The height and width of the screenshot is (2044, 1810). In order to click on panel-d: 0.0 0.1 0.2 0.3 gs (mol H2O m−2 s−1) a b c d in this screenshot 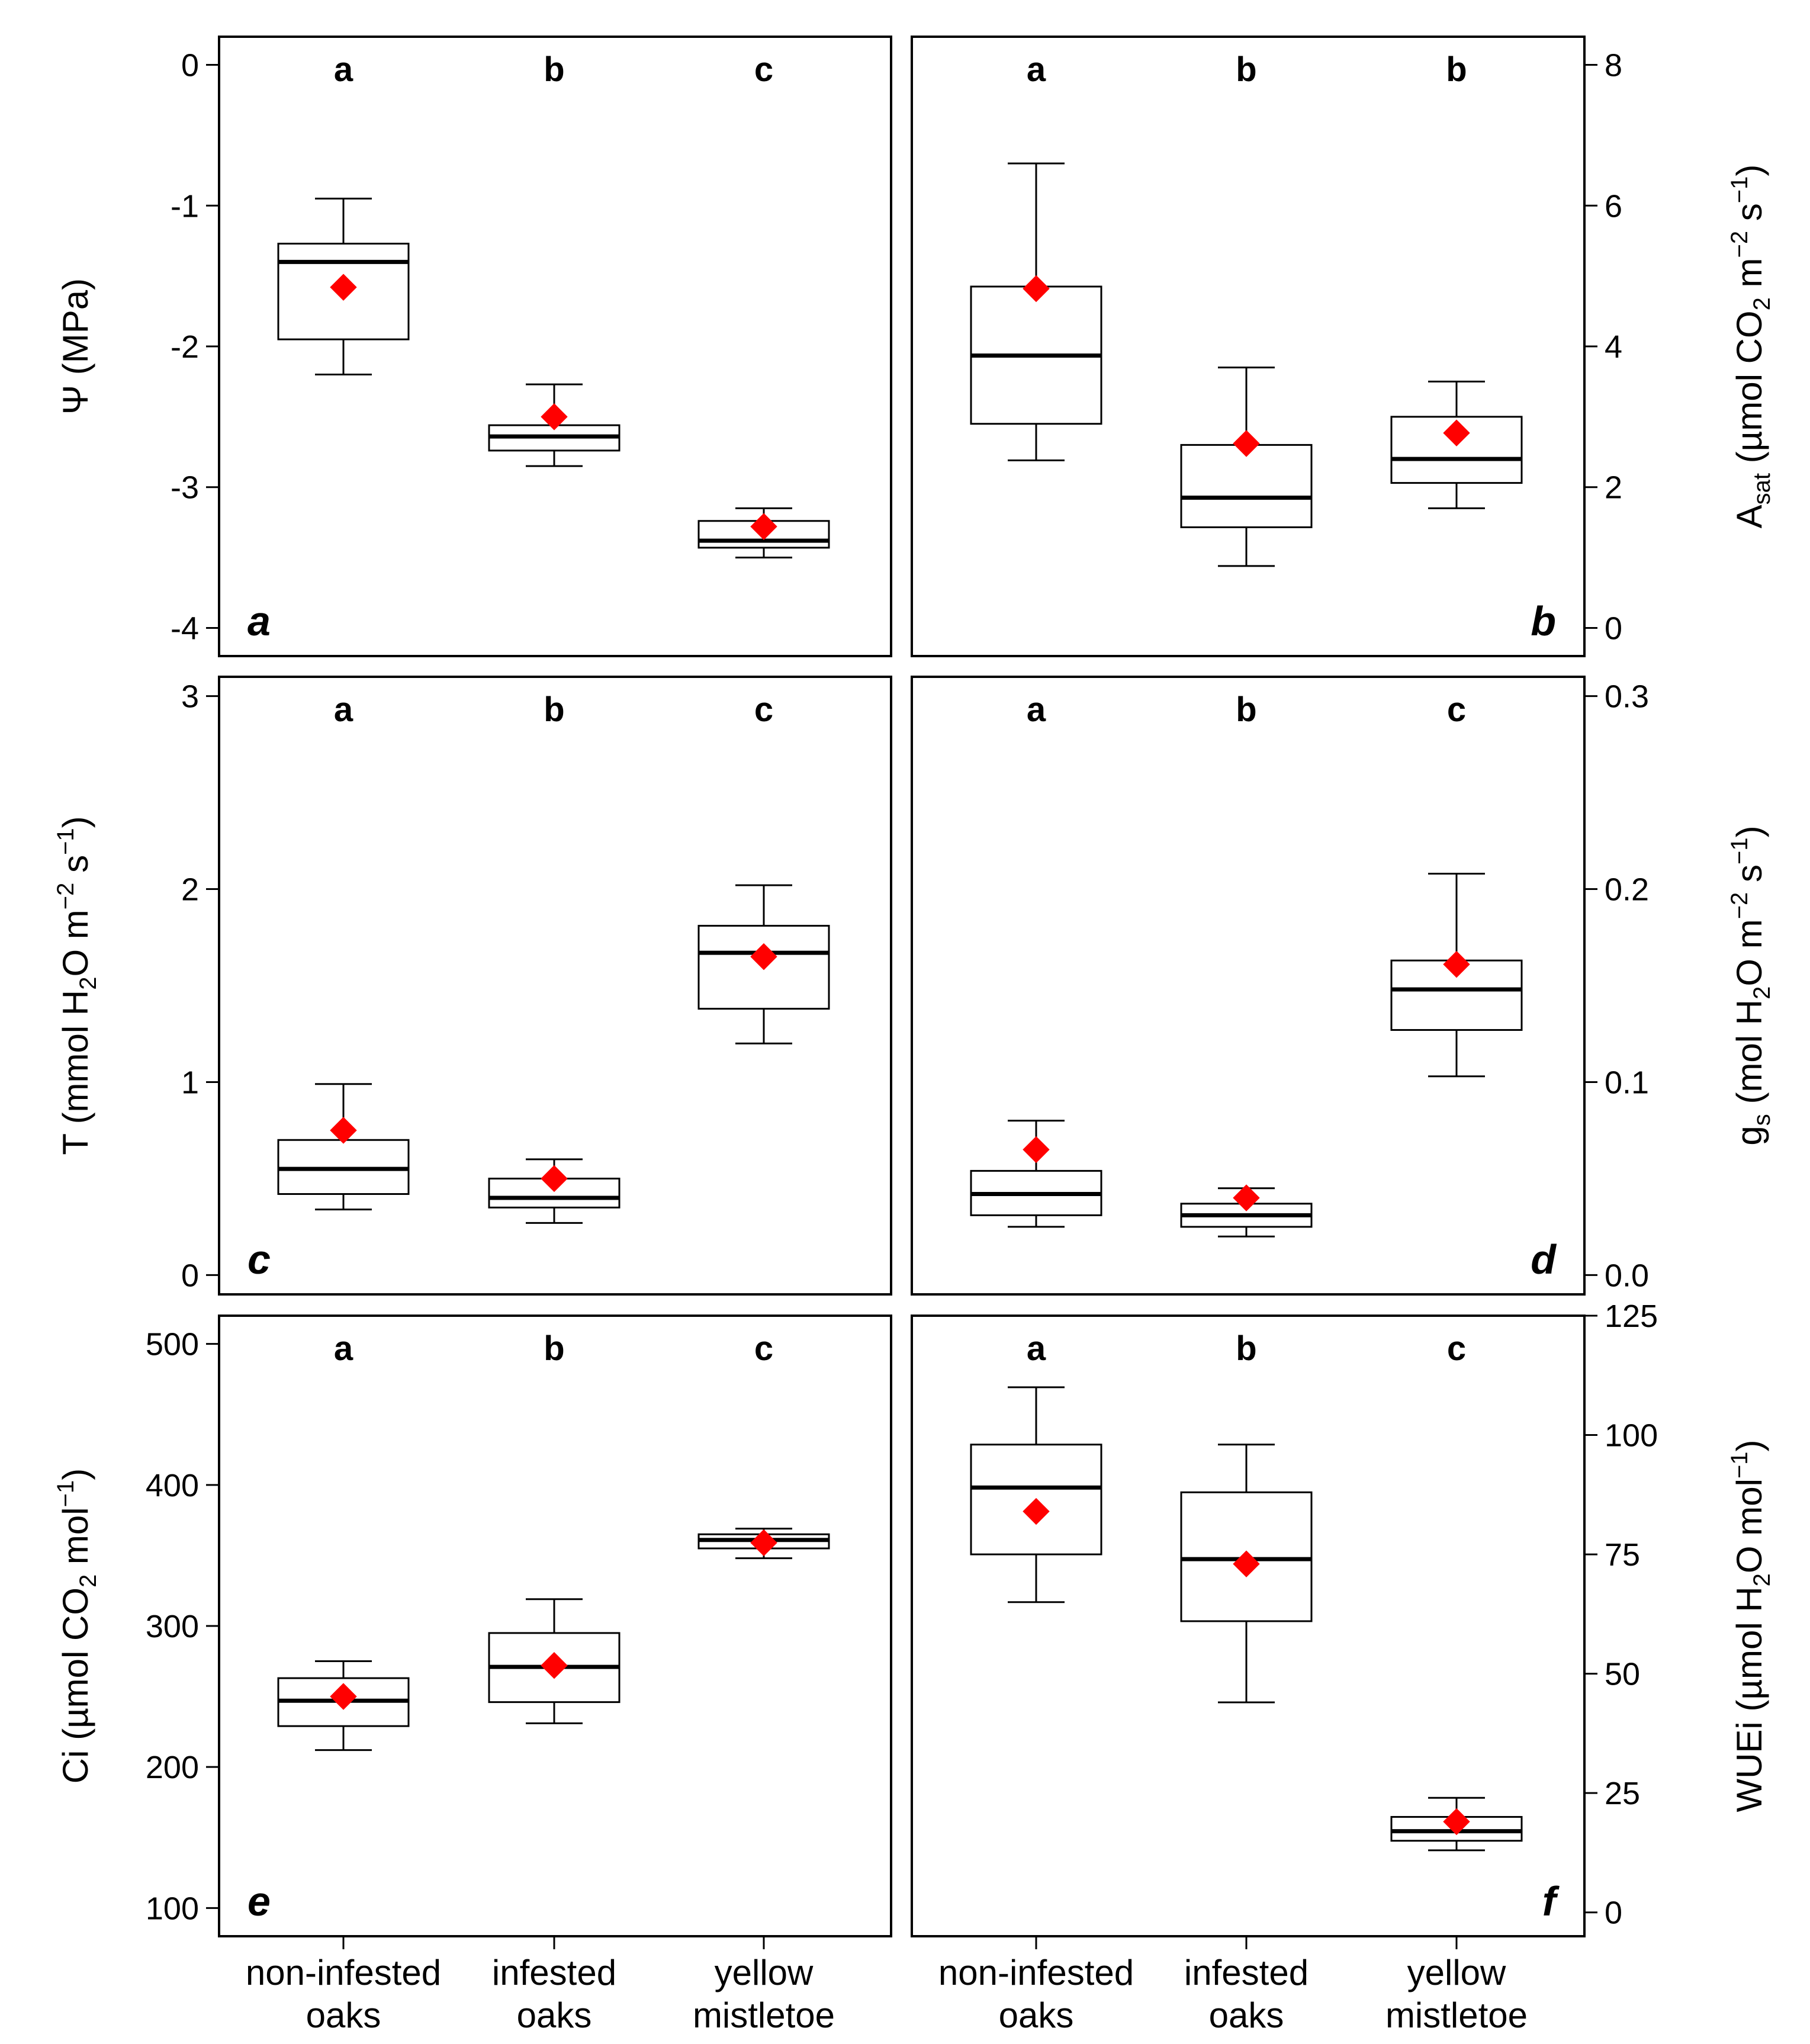, I will do `click(1343, 986)`.